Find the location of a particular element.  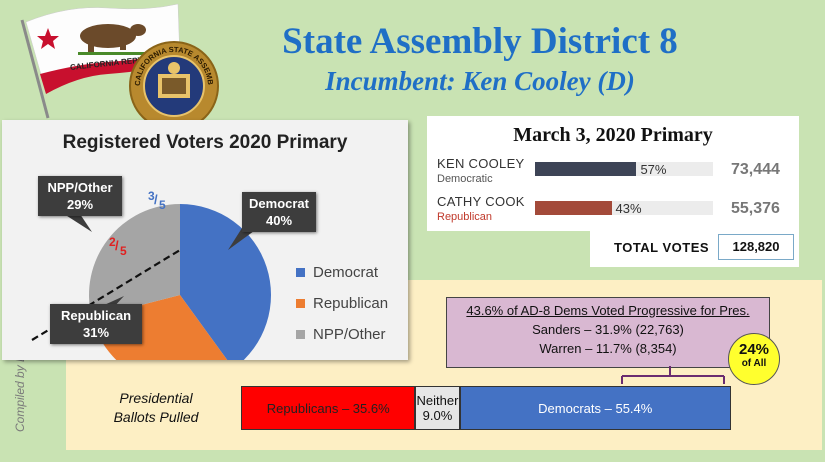

callout-pointer-npp is located at coordinates (78, 223).